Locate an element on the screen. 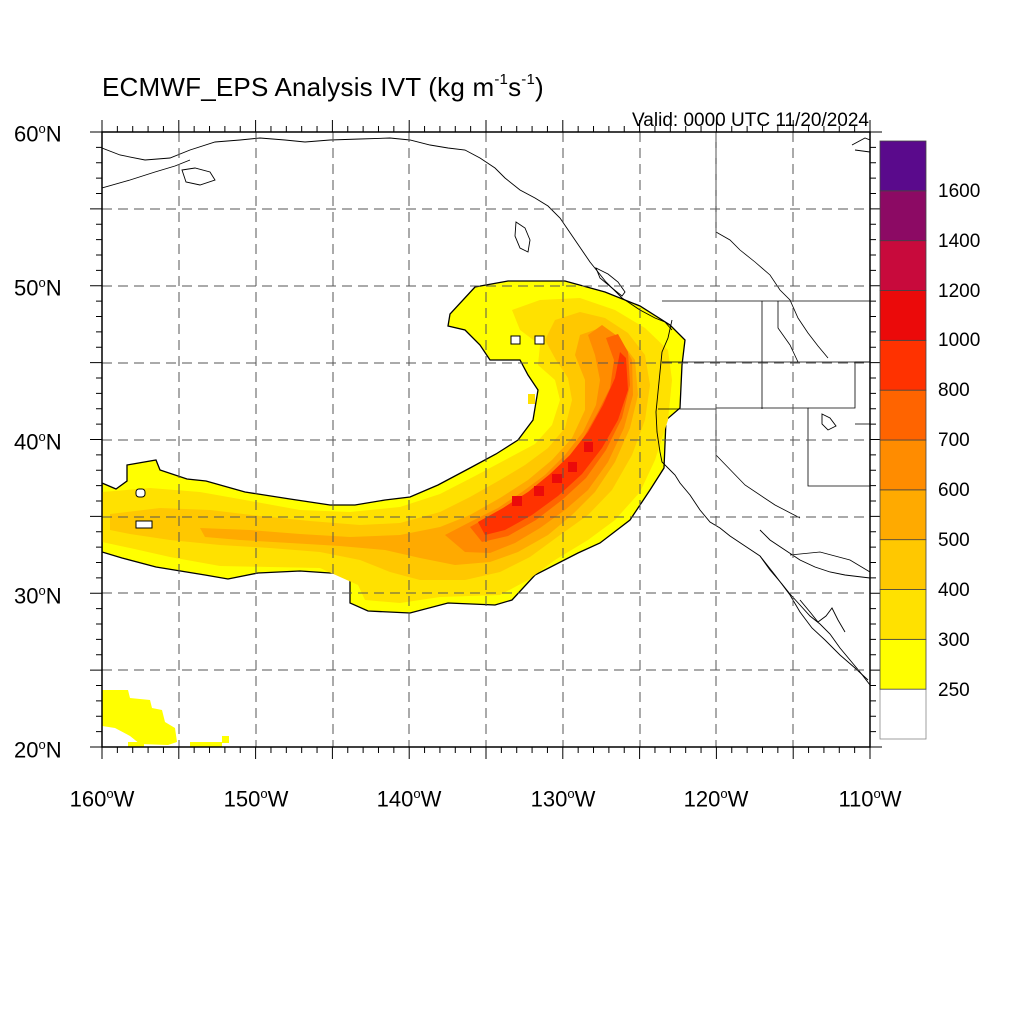  valid-time-label: Valid: 0000 UTC 11/20/2024 is located at coordinates (750, 120).